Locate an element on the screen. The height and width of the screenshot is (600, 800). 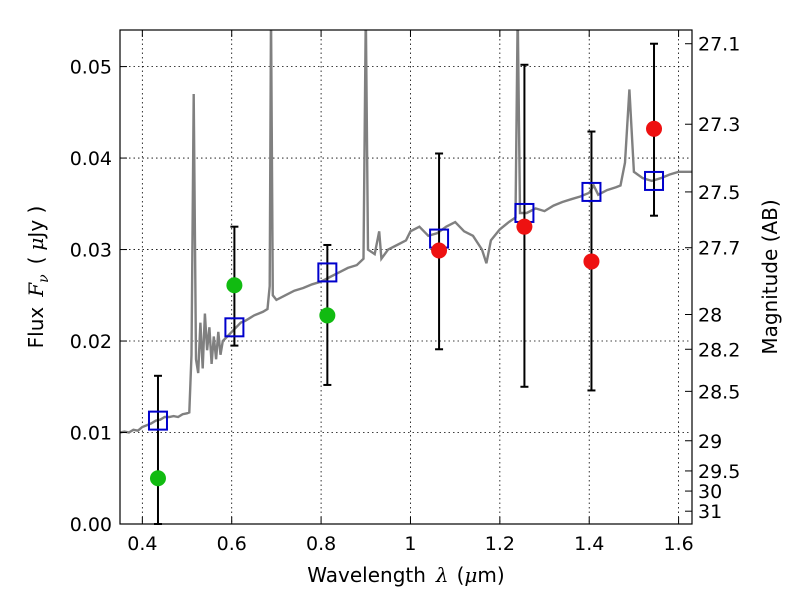
x-tick-label: 0.8 is located at coordinates (321, 544).